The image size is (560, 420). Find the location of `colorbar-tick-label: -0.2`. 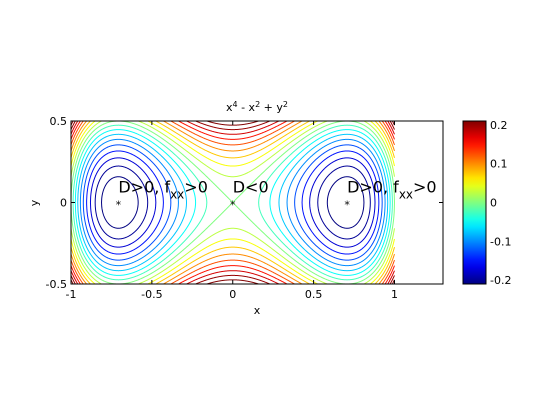

colorbar-tick-label: -0.2 is located at coordinates (500, 280).